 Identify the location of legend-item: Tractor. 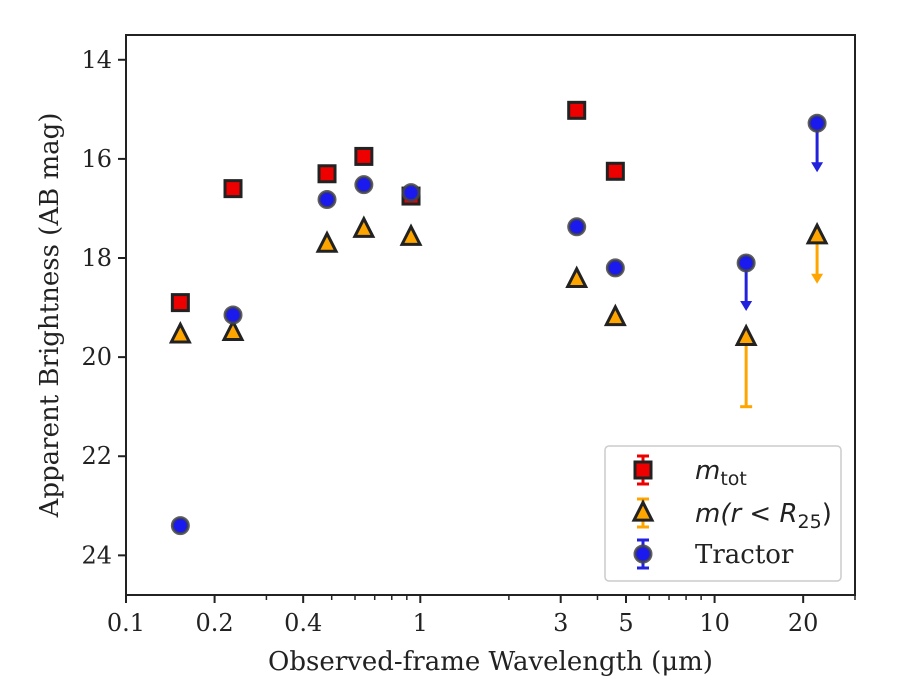
(713, 554).